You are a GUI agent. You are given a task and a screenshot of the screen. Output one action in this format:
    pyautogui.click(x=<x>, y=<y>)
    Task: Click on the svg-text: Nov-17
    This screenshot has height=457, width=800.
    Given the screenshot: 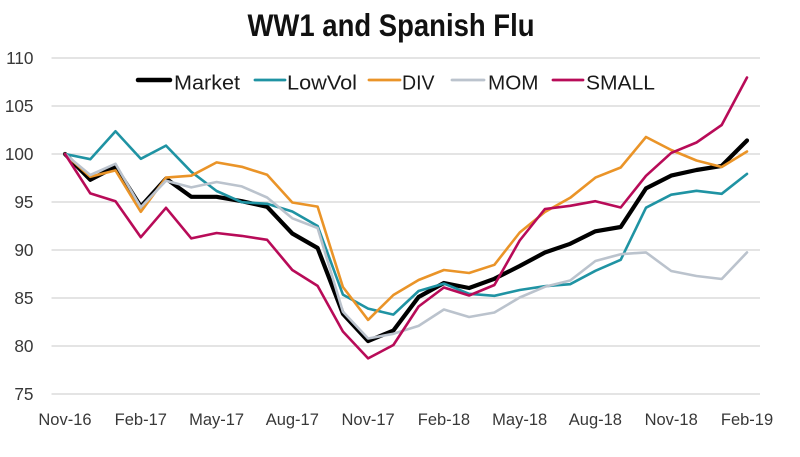 What is the action you would take?
    pyautogui.click(x=367, y=420)
    